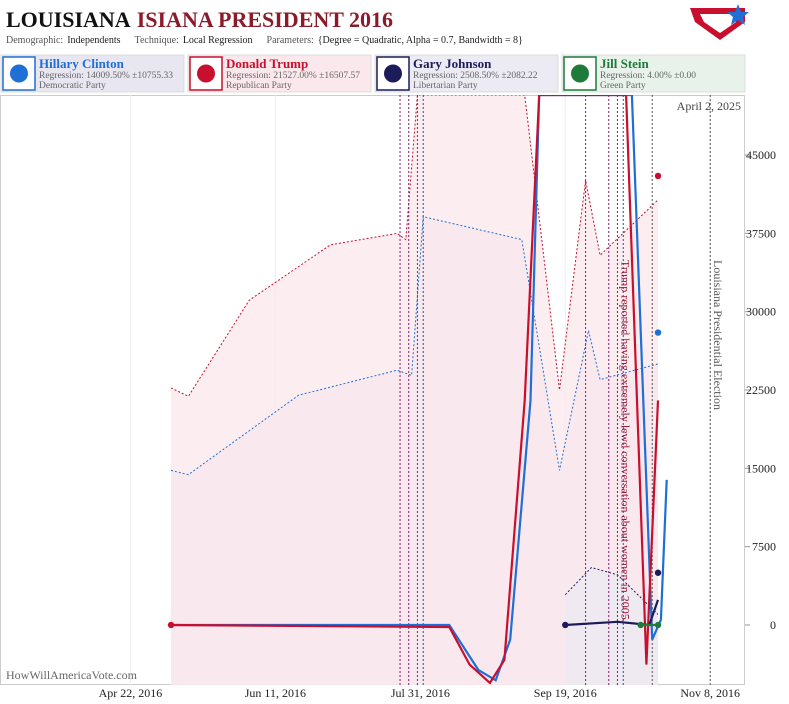 The image size is (789, 704). I want to click on y-tick-label: 22500, so click(761, 390).